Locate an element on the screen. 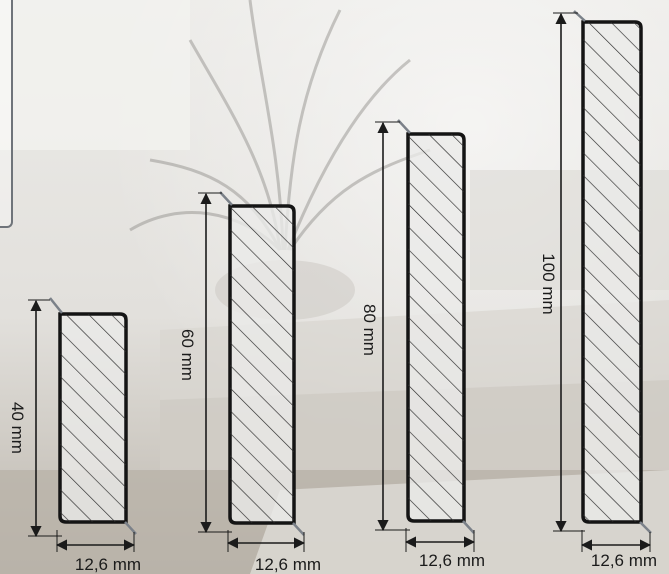 The width and height of the screenshot is (669, 574). height-label: 60 mm is located at coordinates (187, 355).